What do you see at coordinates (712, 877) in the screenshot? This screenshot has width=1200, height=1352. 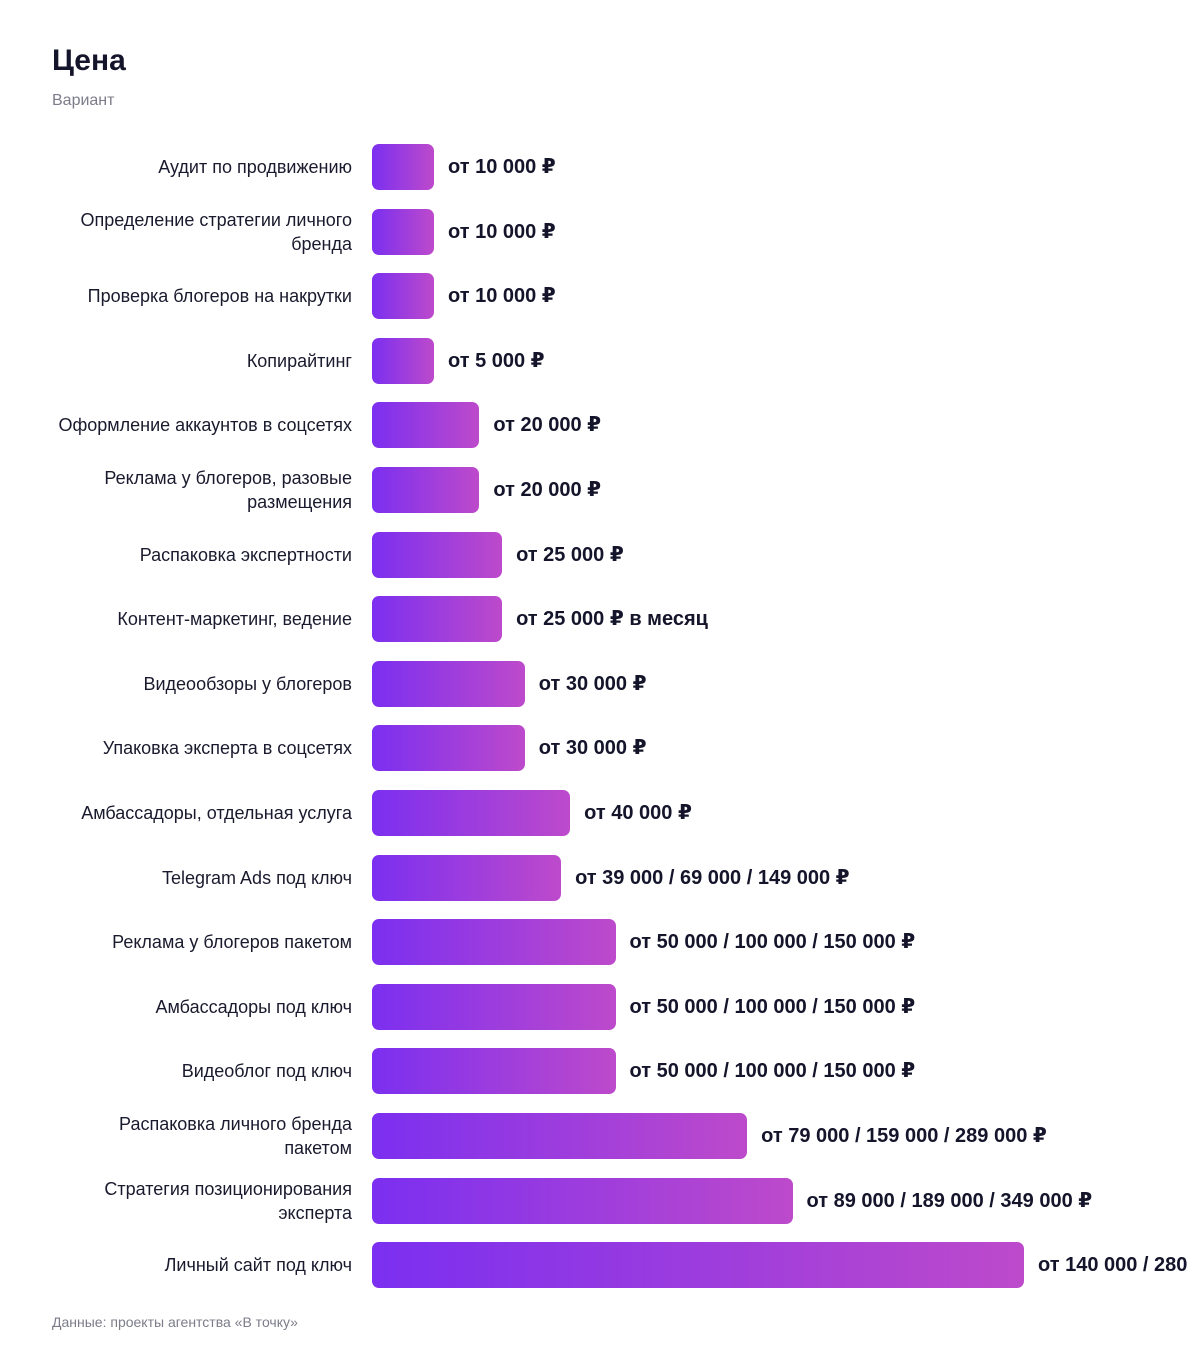 I see `value-label: от 39 000 / 69 000 / 149 000 ₽` at bounding box center [712, 877].